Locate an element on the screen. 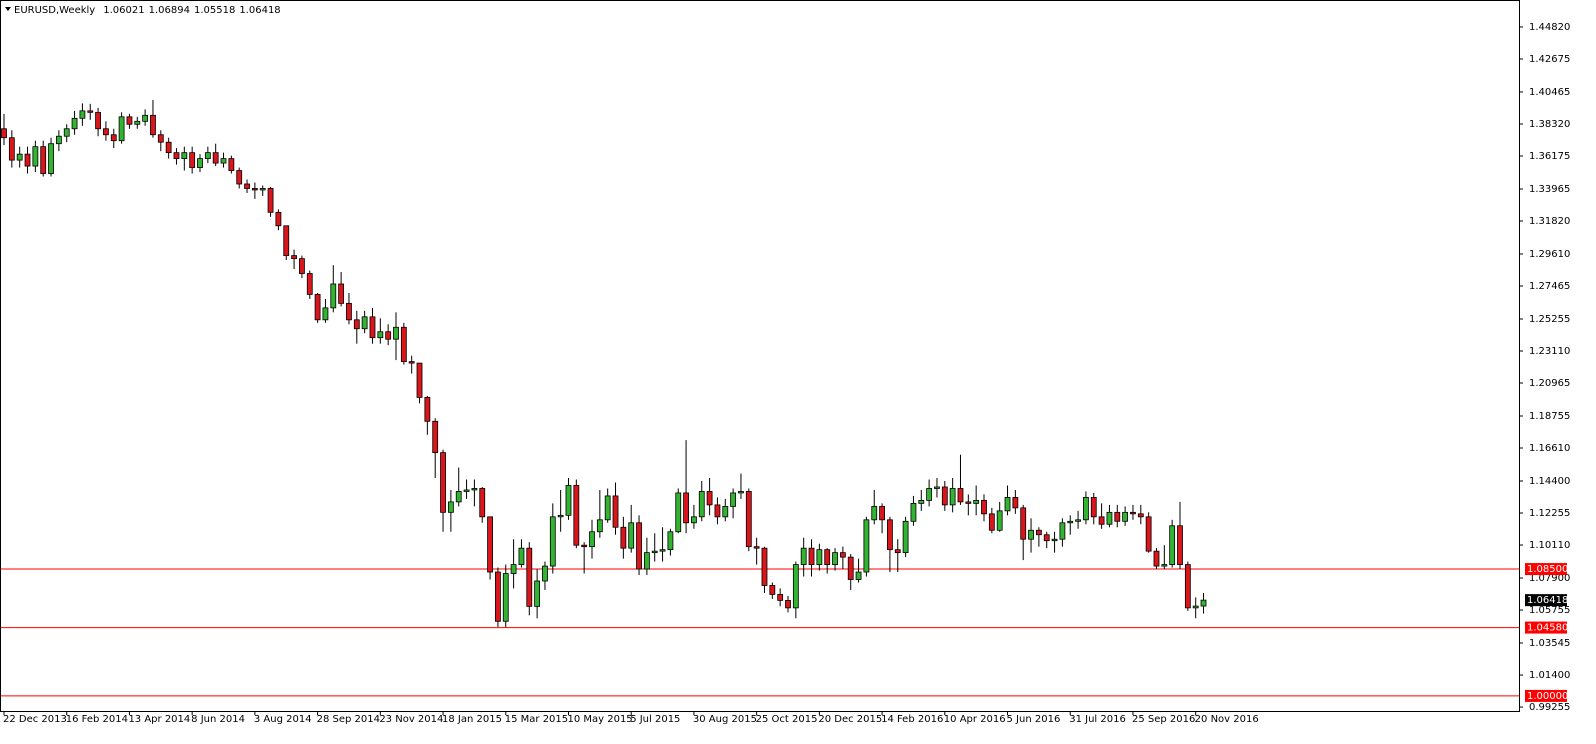  level-label-box is located at coordinates (1546, 569).